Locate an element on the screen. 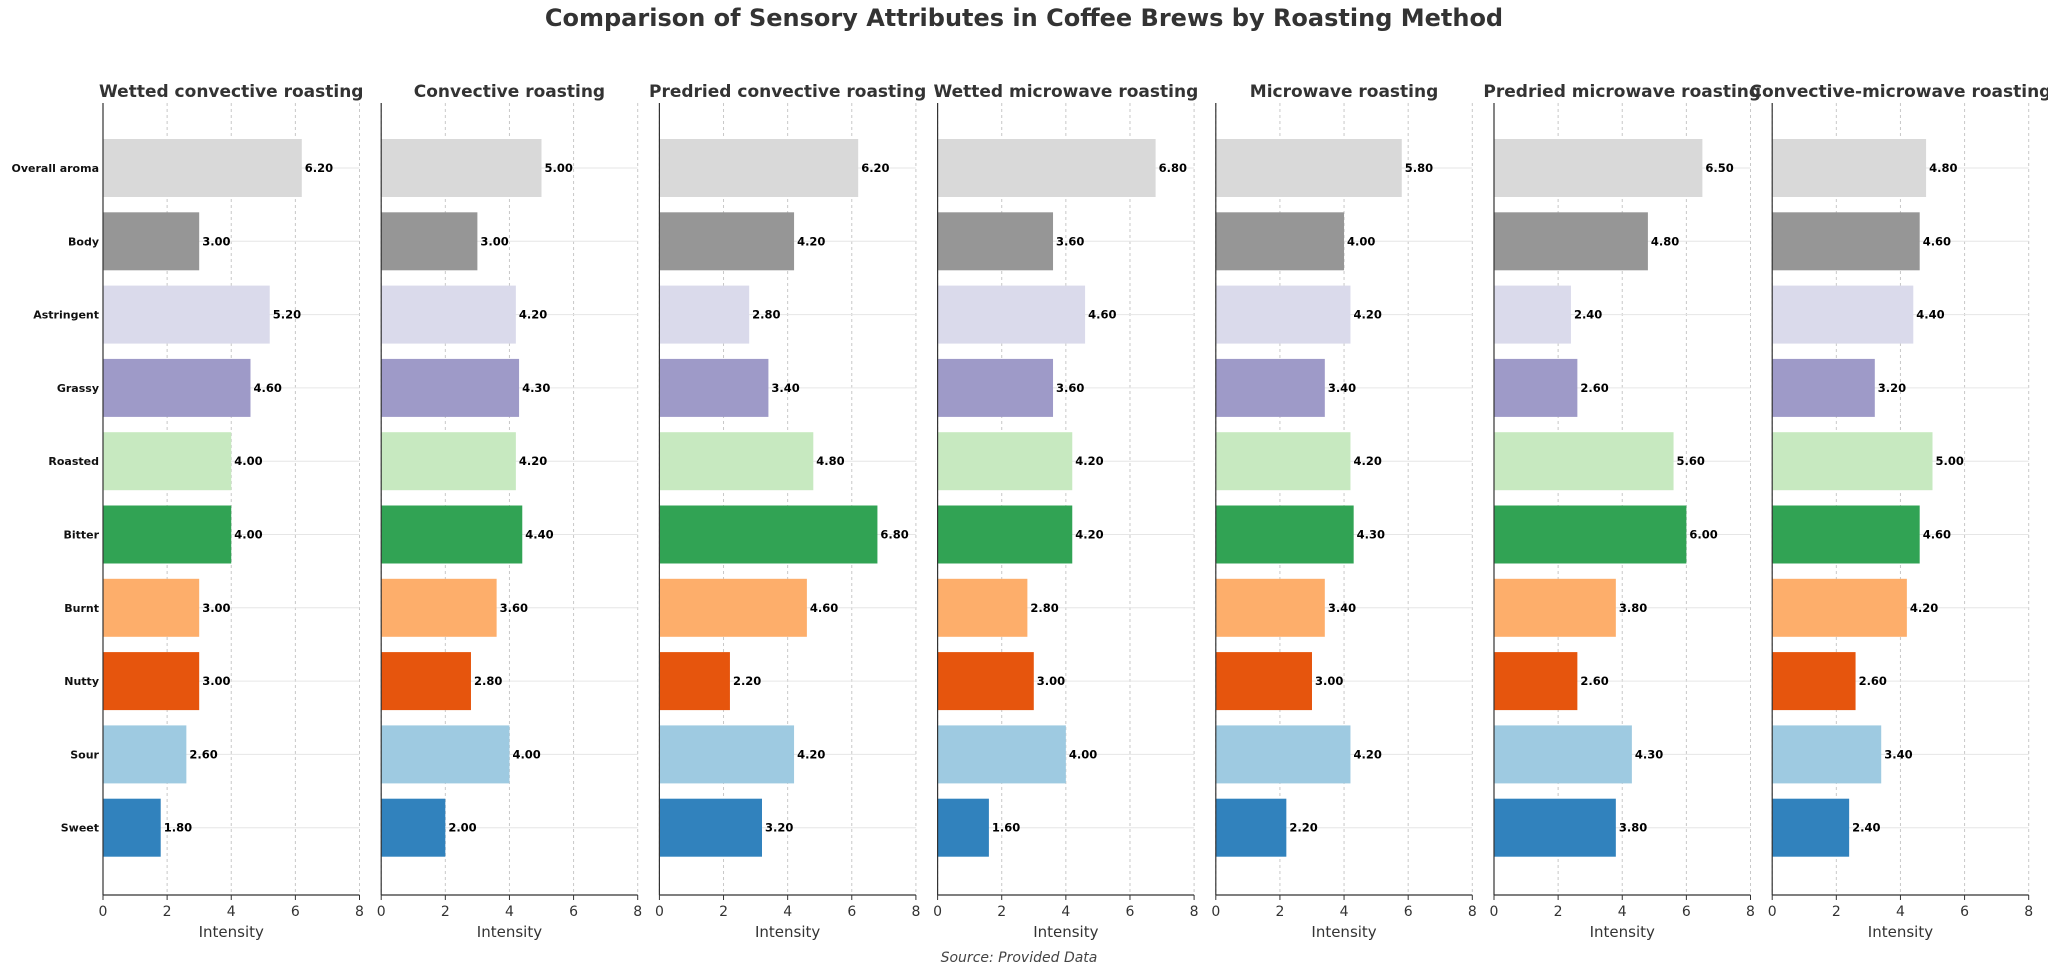 The image size is (2048, 973). bar-value-label: 3.20 is located at coordinates (1892, 388).